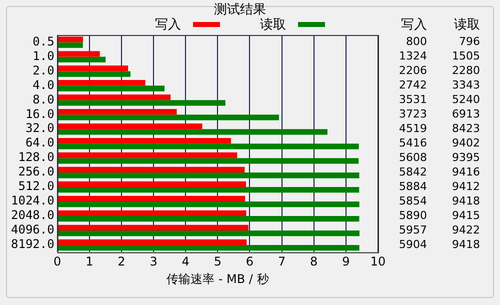 This screenshot has width=500, height=305. What do you see at coordinates (466, 85) in the screenshot?
I see `text: 3343` at bounding box center [466, 85].